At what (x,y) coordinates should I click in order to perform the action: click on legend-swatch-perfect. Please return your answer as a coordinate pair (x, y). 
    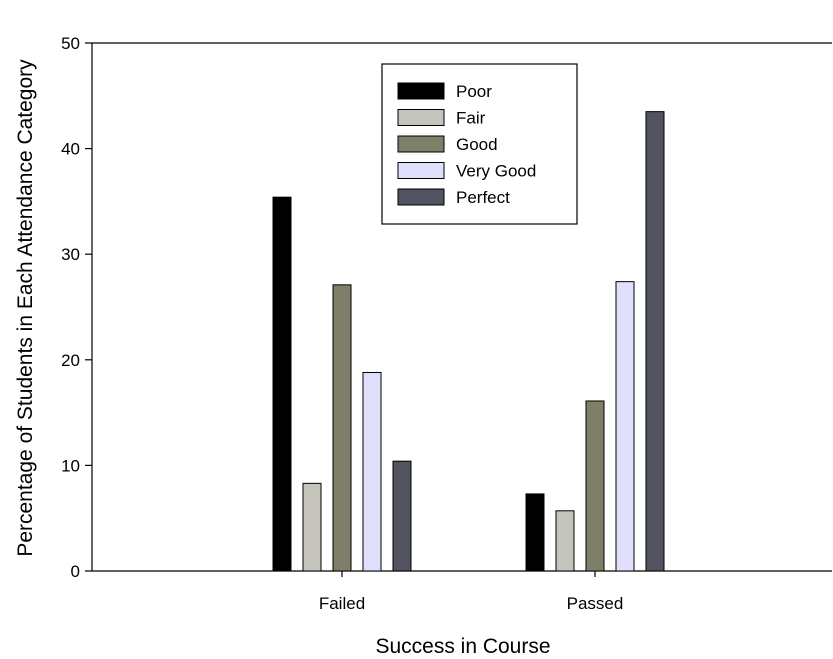
    Looking at the image, I should click on (421, 197).